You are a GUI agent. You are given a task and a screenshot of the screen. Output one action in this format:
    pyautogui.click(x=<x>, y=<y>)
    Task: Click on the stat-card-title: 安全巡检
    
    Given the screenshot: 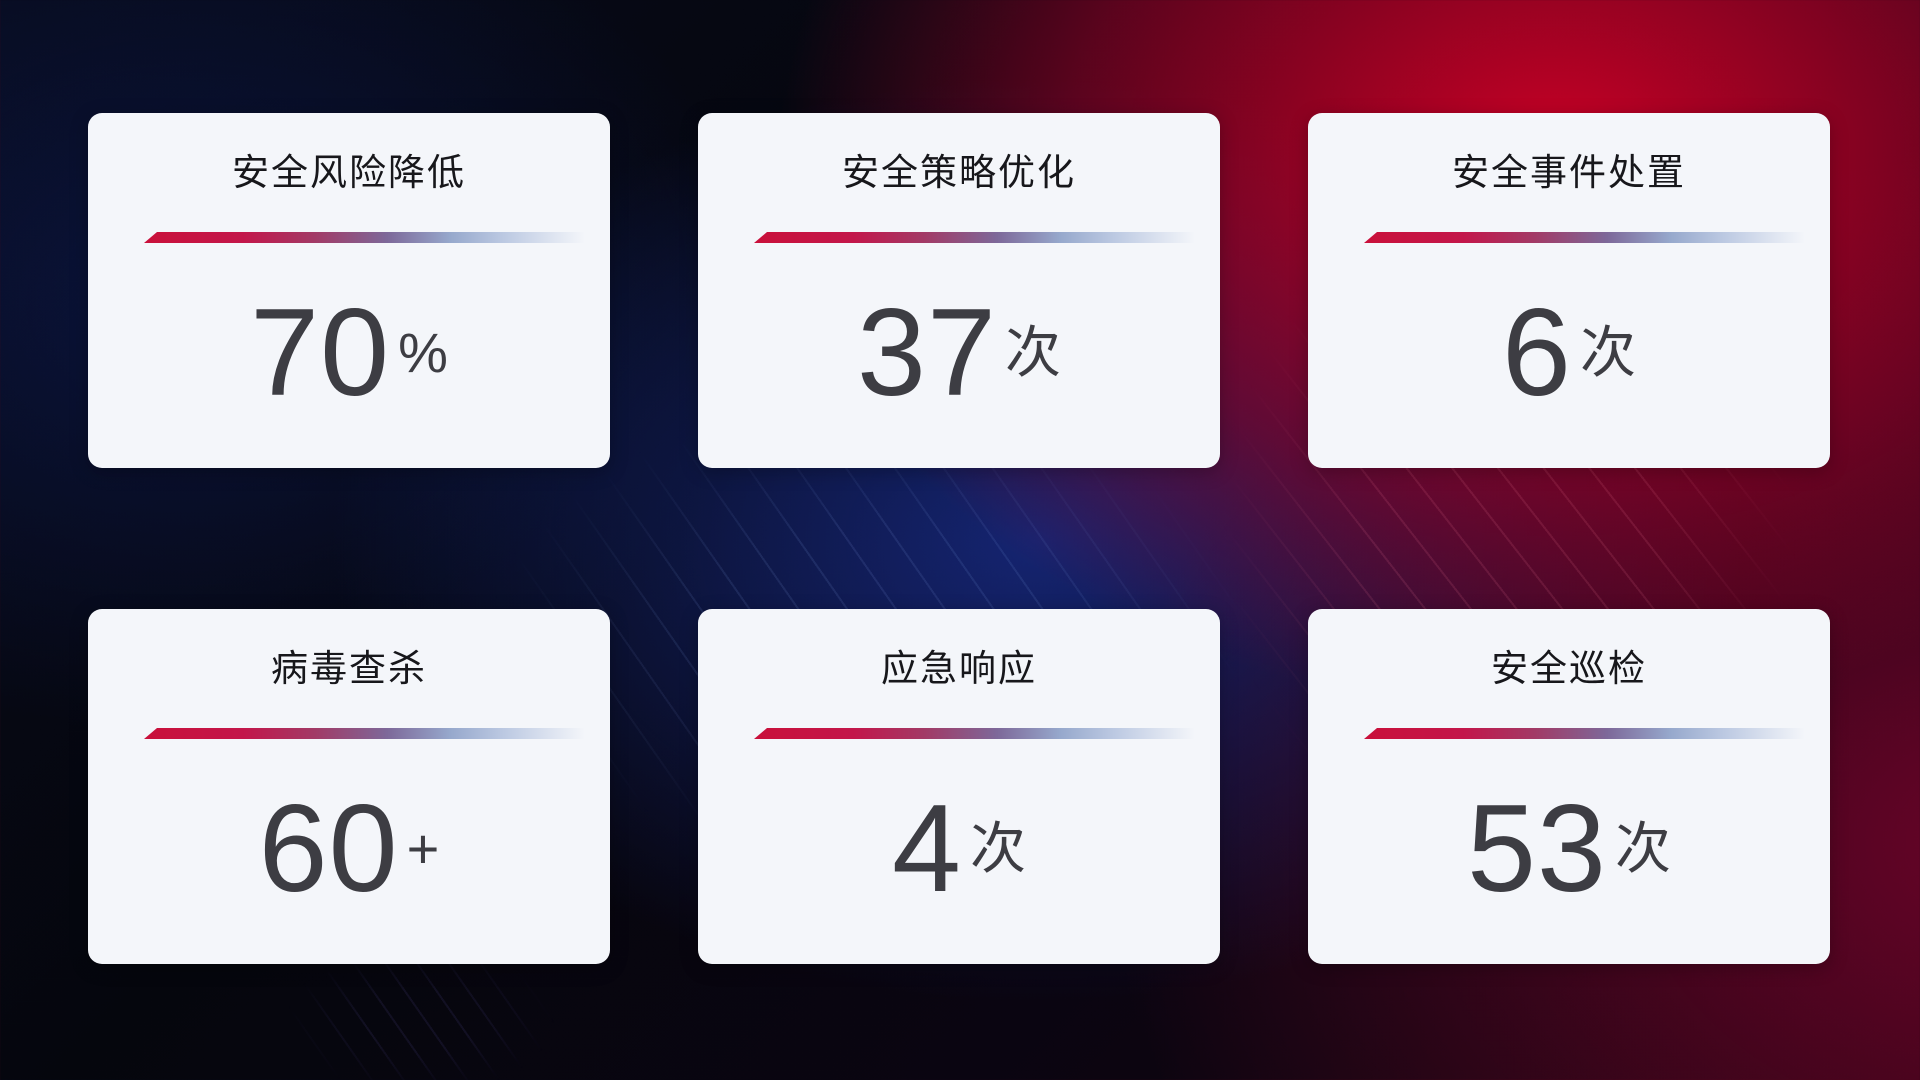 What is the action you would take?
    pyautogui.click(x=1569, y=668)
    